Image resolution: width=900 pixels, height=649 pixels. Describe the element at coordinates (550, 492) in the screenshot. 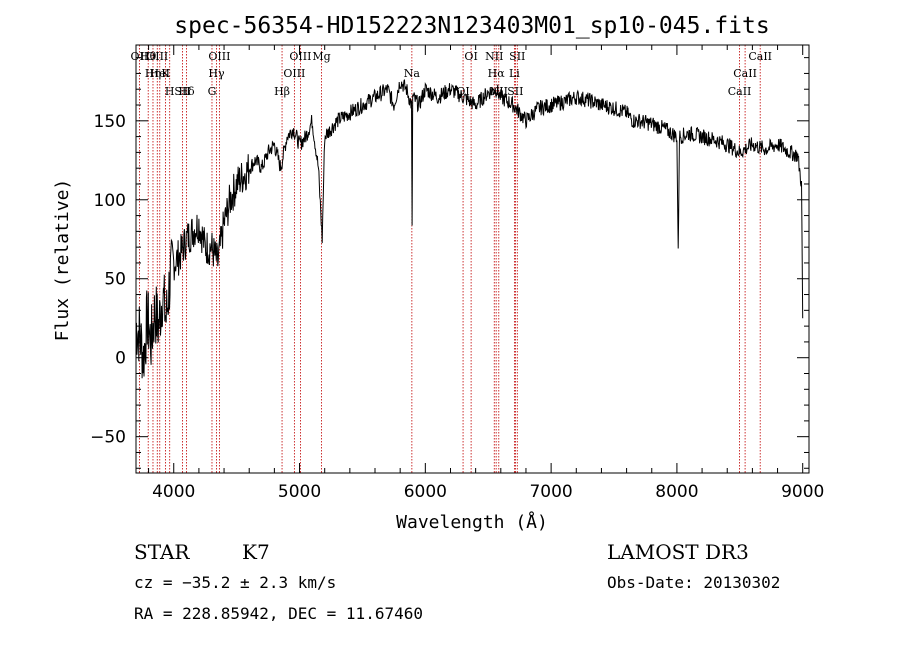

I see `x-tick-label: 7000` at that location.